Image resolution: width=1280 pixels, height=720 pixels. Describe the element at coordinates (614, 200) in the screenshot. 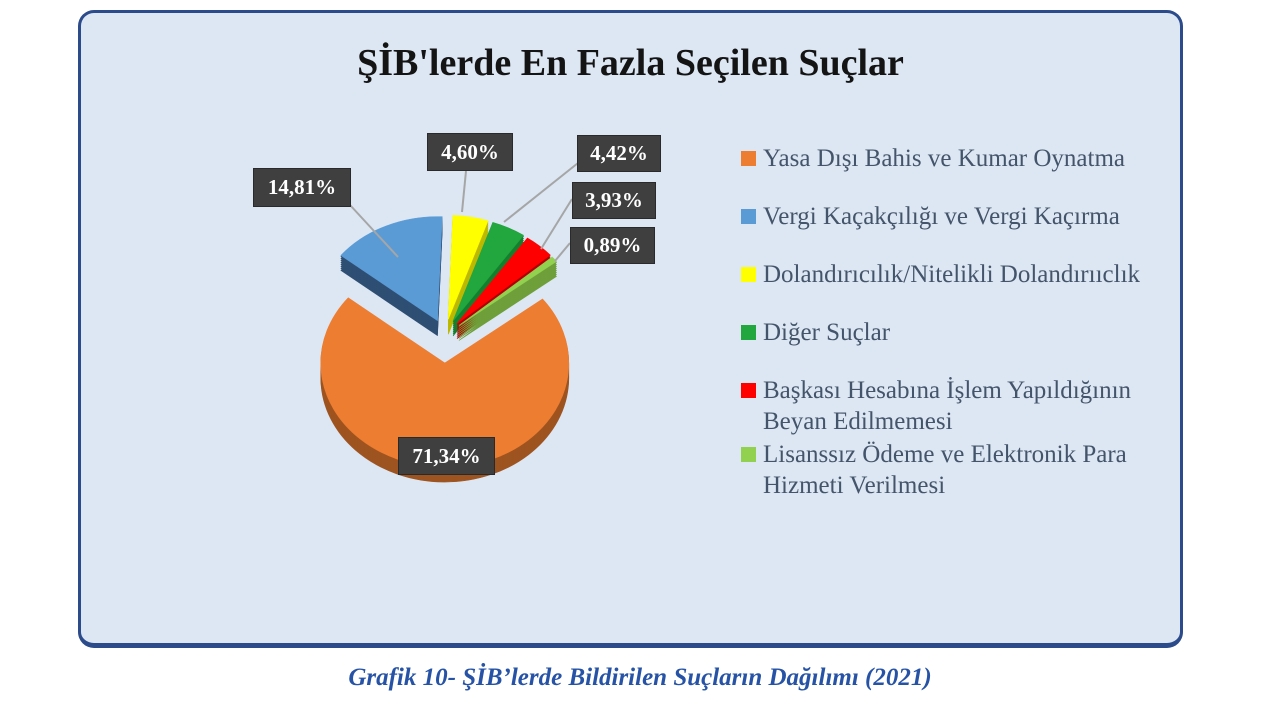

I see `data-label-baskasi: 3,93%` at that location.